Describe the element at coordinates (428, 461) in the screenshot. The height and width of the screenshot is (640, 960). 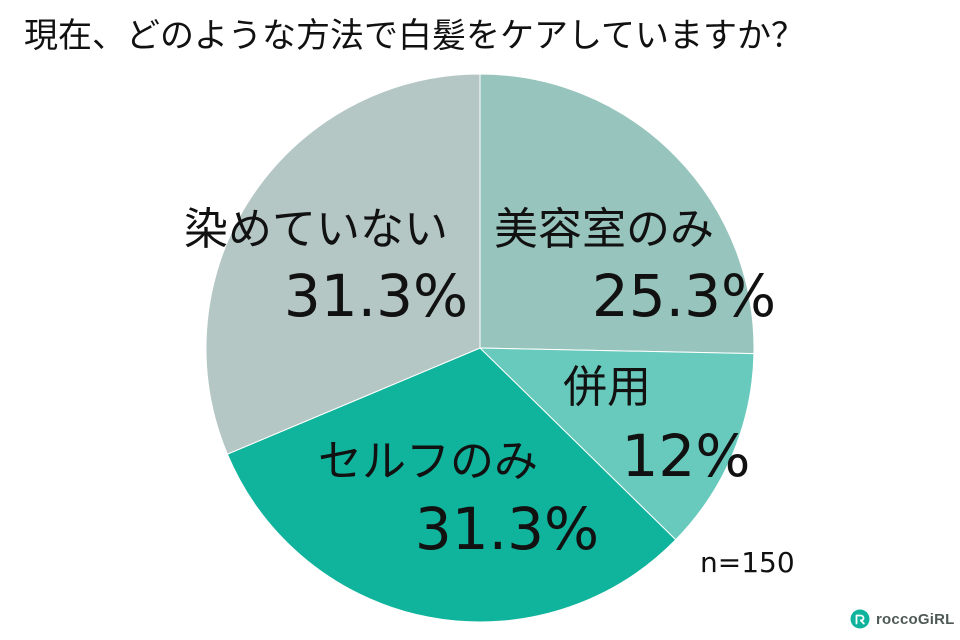
I see `pie-slice-self-only-label: セルフのみ` at that location.